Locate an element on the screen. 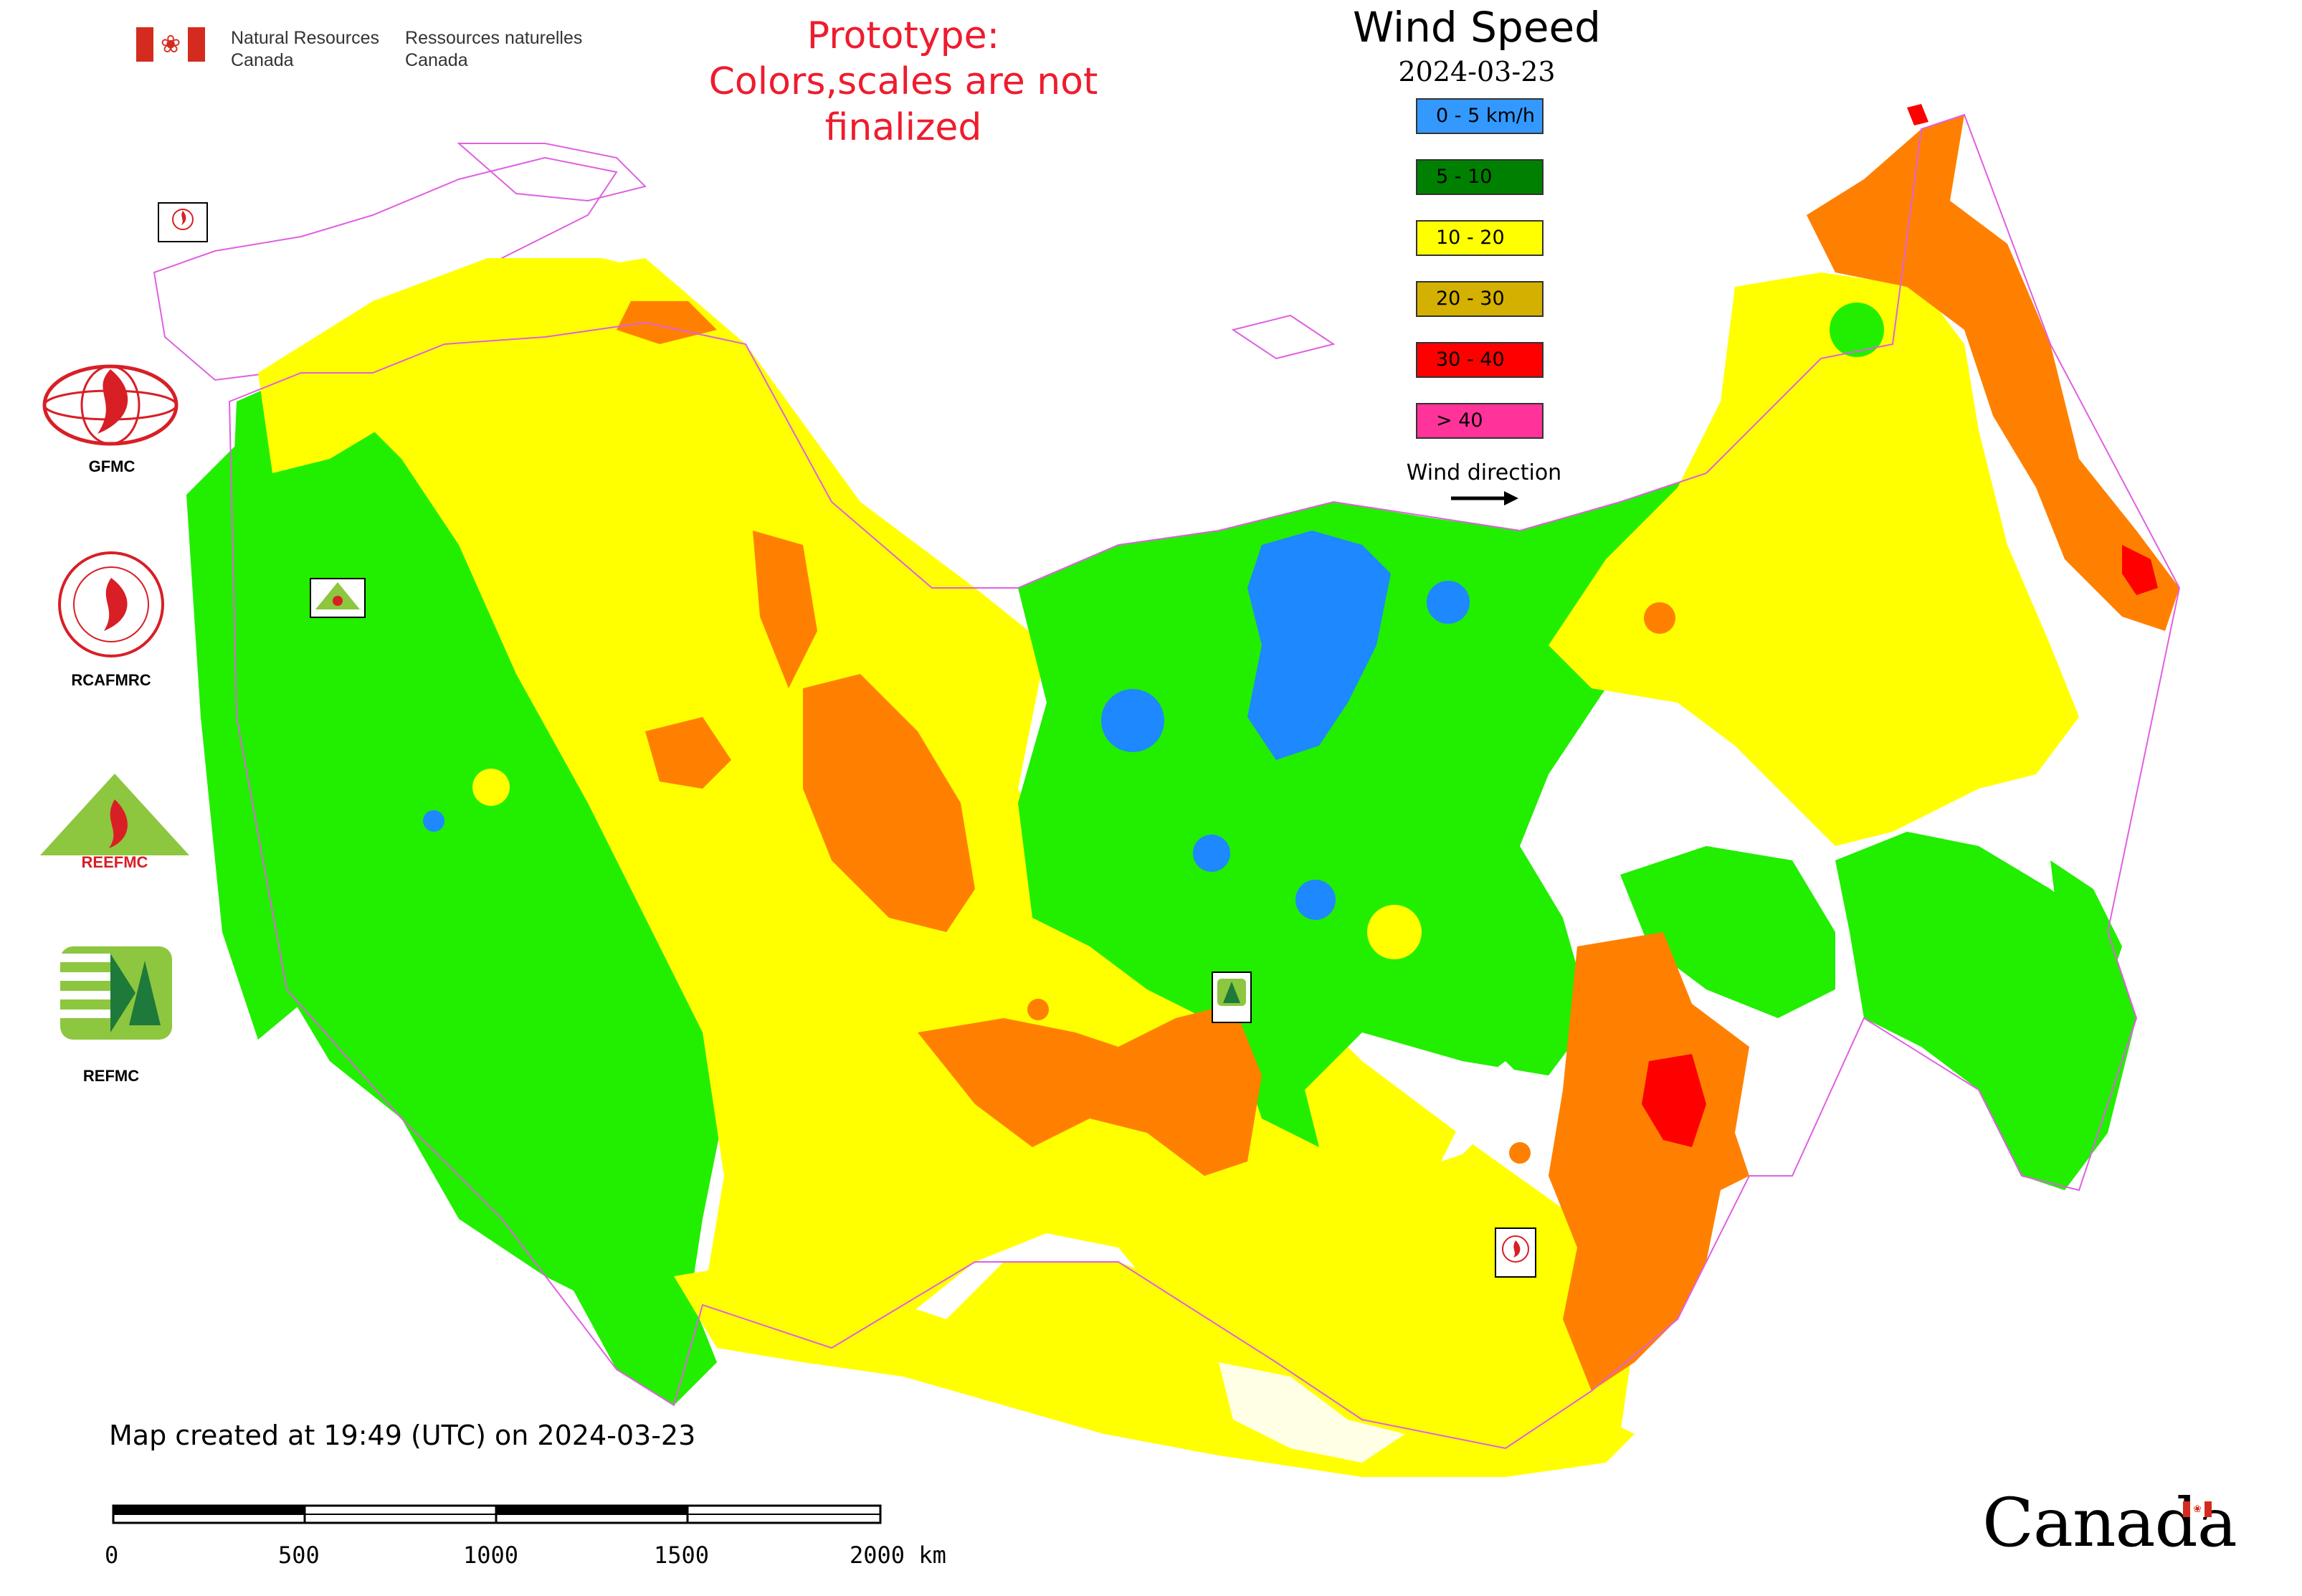  department-name-en: Natural Resources Canada is located at coordinates (306, 49).